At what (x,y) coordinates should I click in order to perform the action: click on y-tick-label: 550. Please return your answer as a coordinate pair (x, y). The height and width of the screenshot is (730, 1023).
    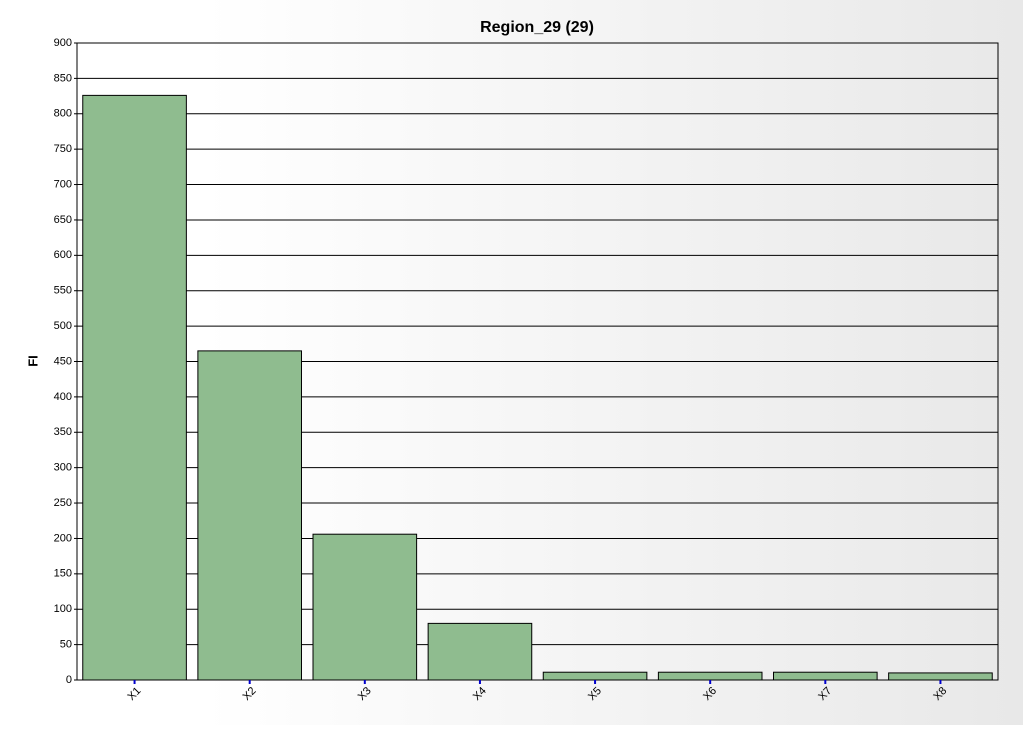
    Looking at the image, I should click on (63, 291).